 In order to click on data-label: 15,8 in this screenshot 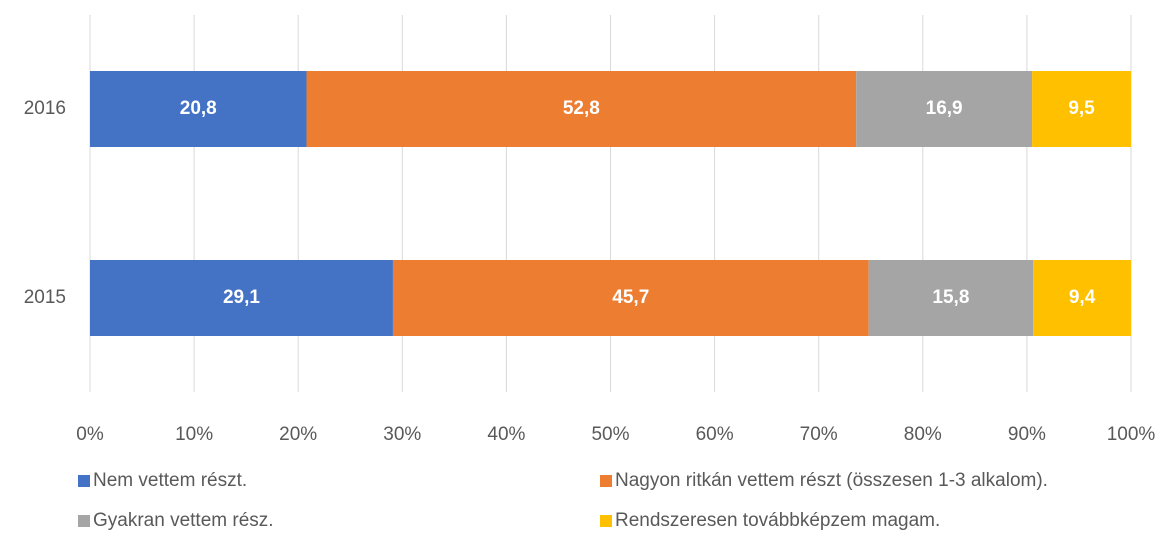, I will do `click(950, 297)`.